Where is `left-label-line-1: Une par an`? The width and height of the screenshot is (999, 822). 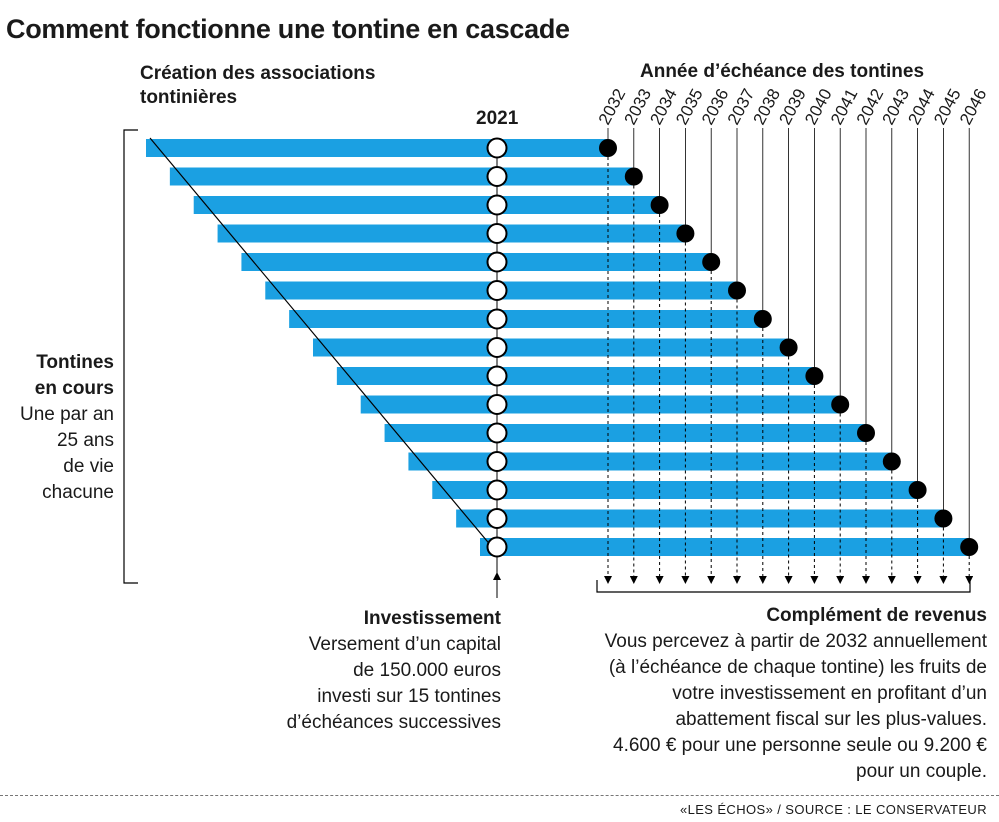
left-label-line-1: Une par an is located at coordinates (66, 414).